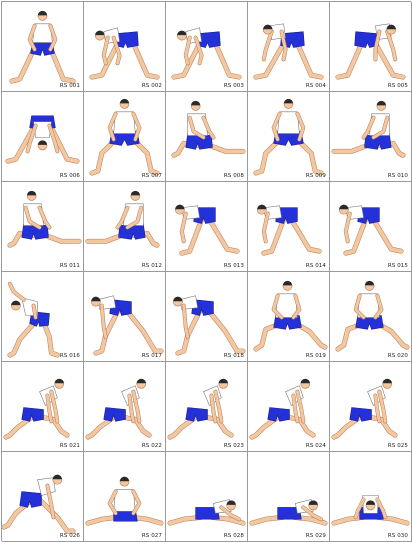  Describe the element at coordinates (397, 446) in the screenshot. I see `stretch-code-label: RS 025` at that location.